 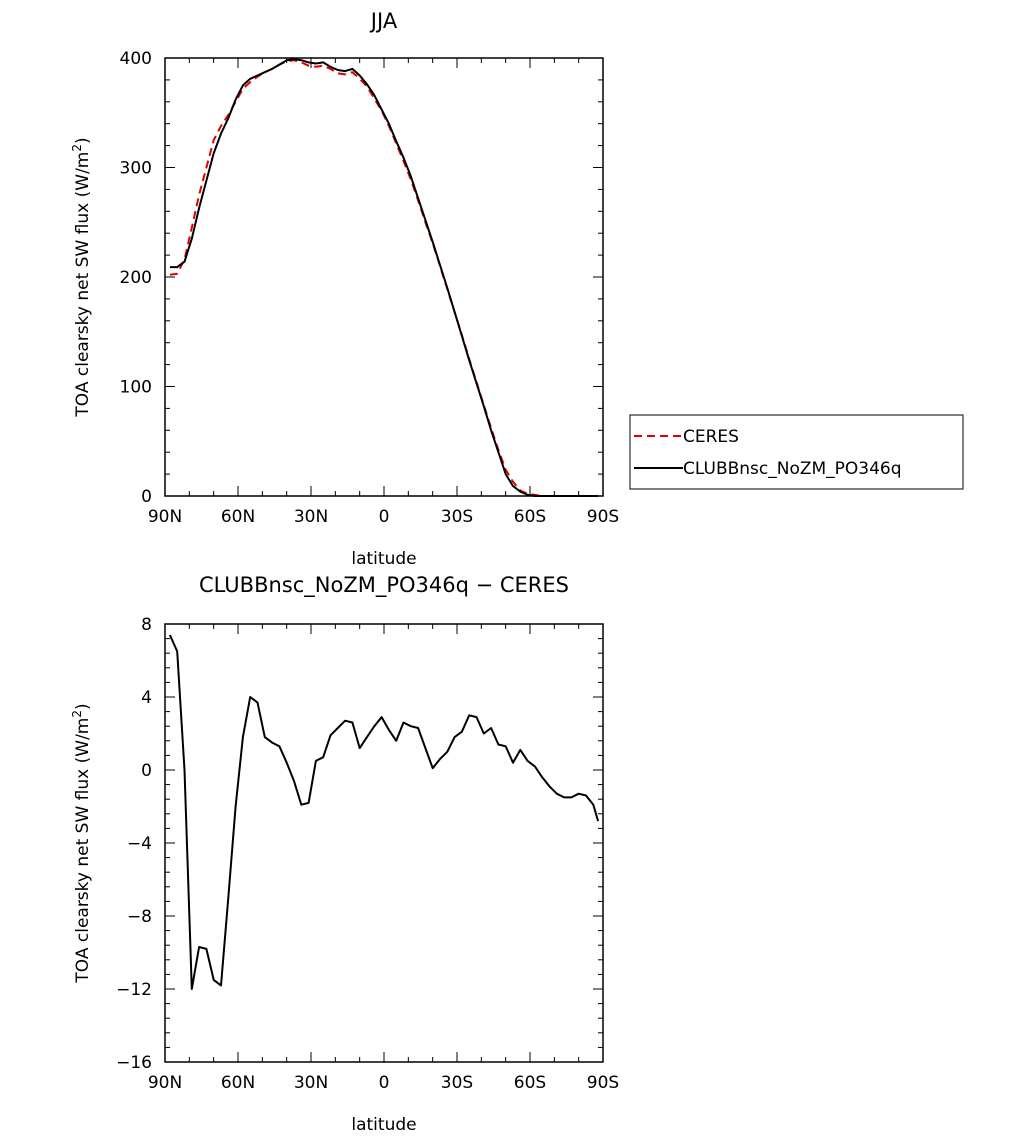 I want to click on legend-ceres-label: CERES, so click(x=711, y=437).